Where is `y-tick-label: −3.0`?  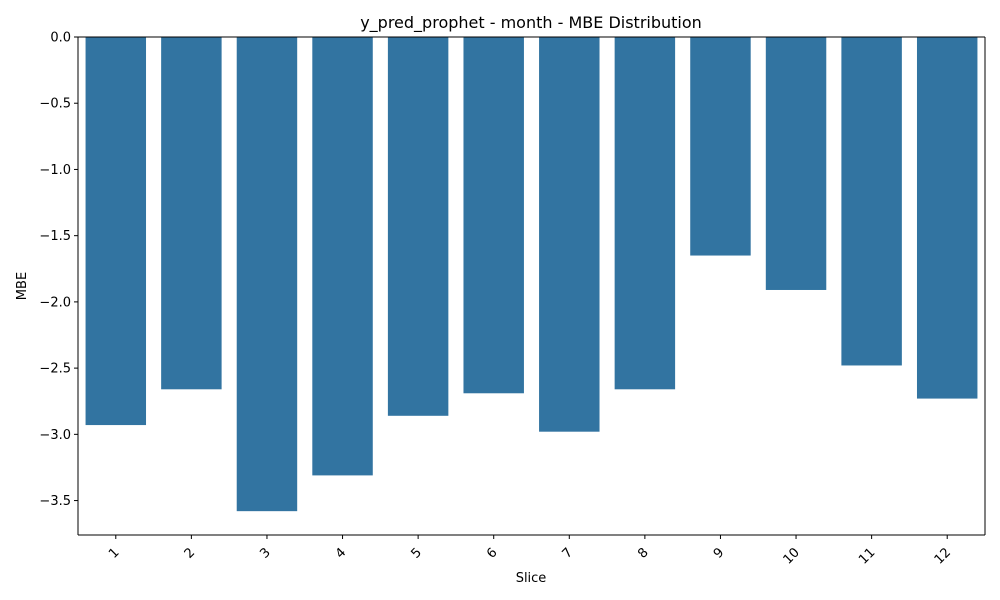
y-tick-label: −3.0 is located at coordinates (55, 435).